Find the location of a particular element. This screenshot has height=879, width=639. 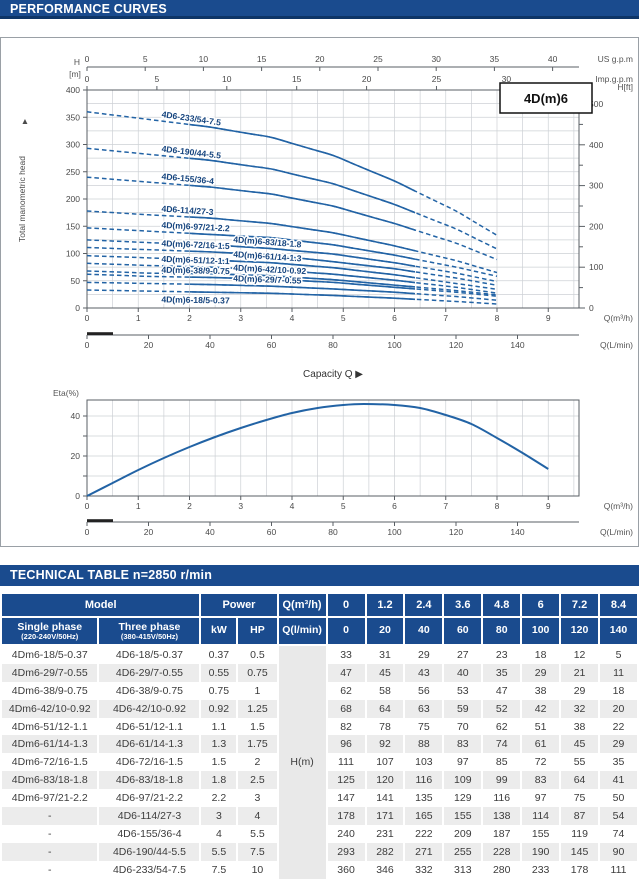

col-header-power: Power is located at coordinates (239, 605).